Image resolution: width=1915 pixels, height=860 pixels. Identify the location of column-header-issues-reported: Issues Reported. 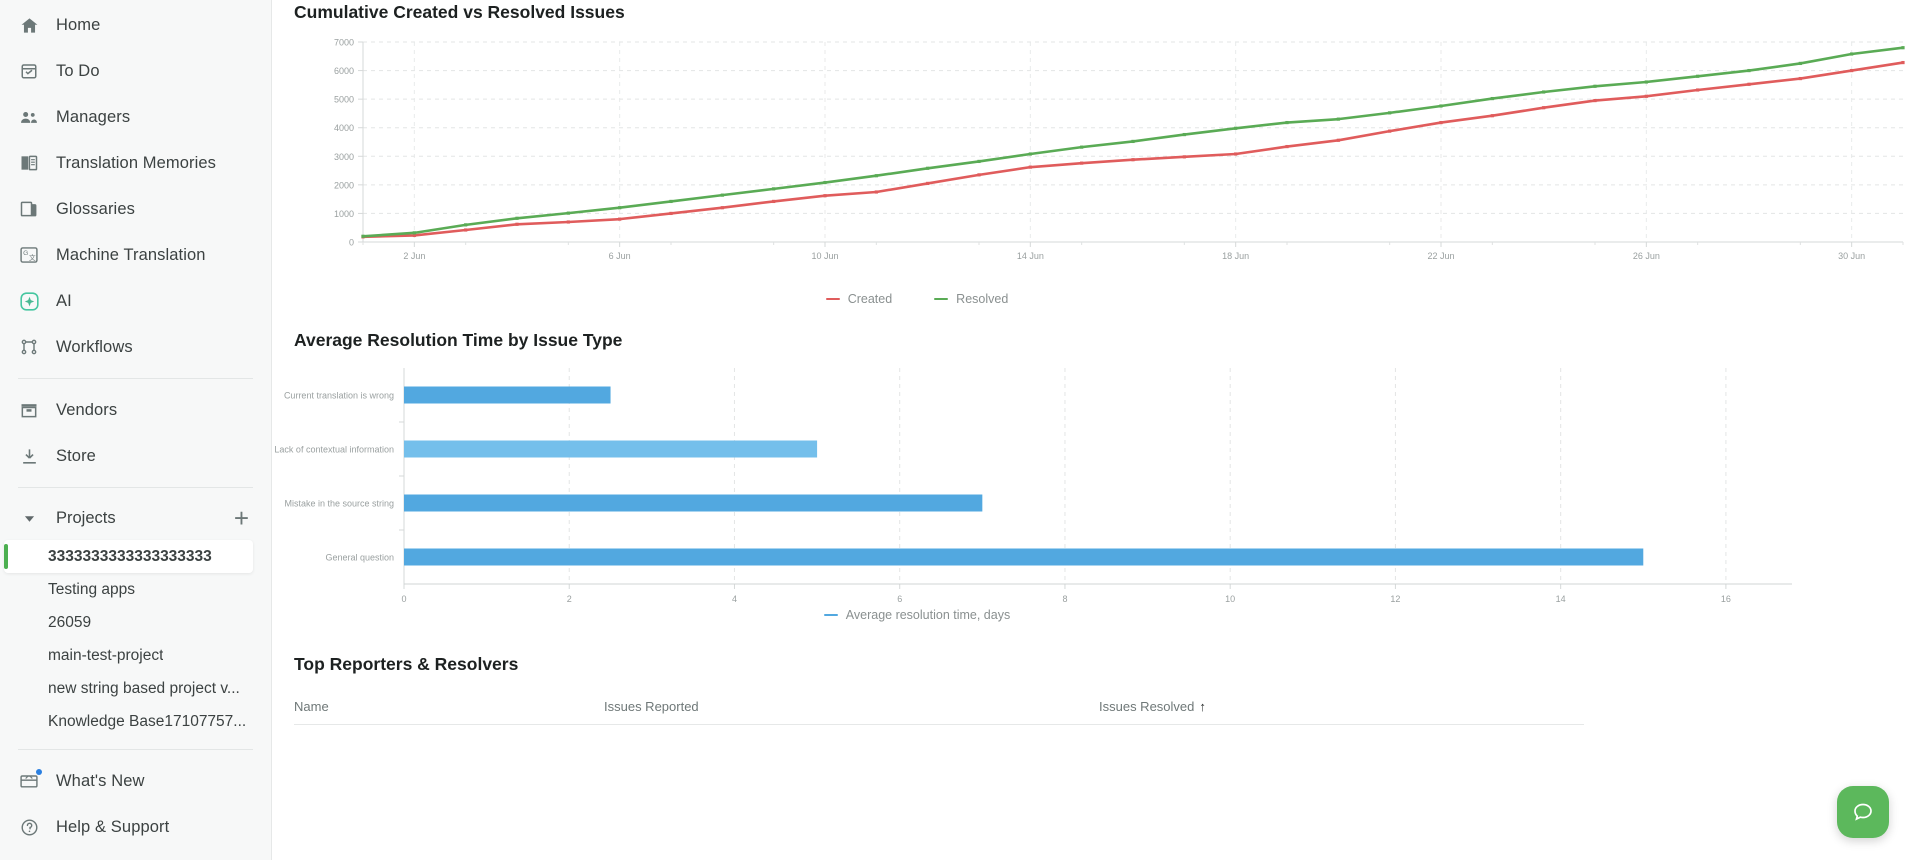
(851, 709).